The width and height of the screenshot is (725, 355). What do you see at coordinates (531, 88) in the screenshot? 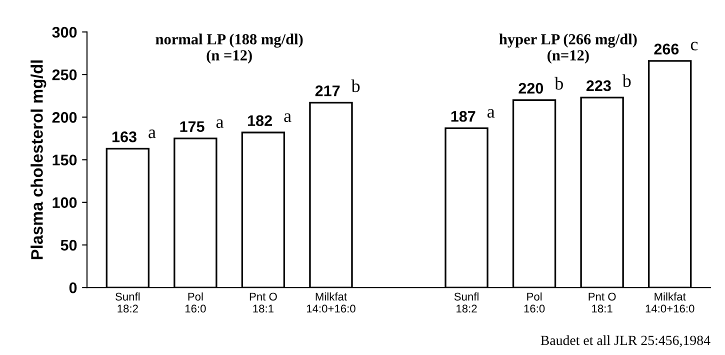
I see `data-label: 220` at bounding box center [531, 88].